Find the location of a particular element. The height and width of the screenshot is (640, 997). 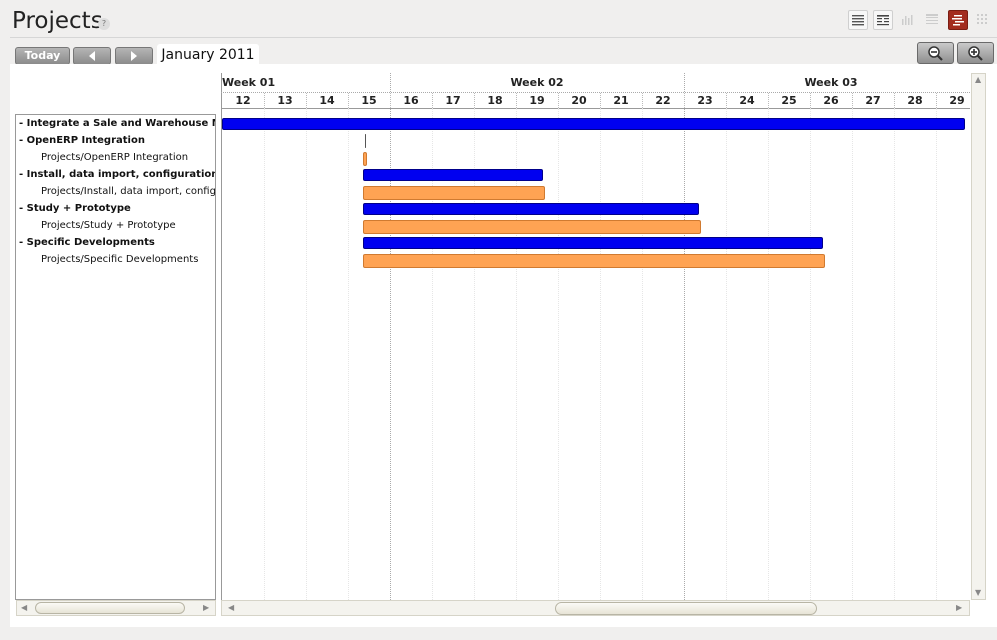

next-button is located at coordinates (134, 56).